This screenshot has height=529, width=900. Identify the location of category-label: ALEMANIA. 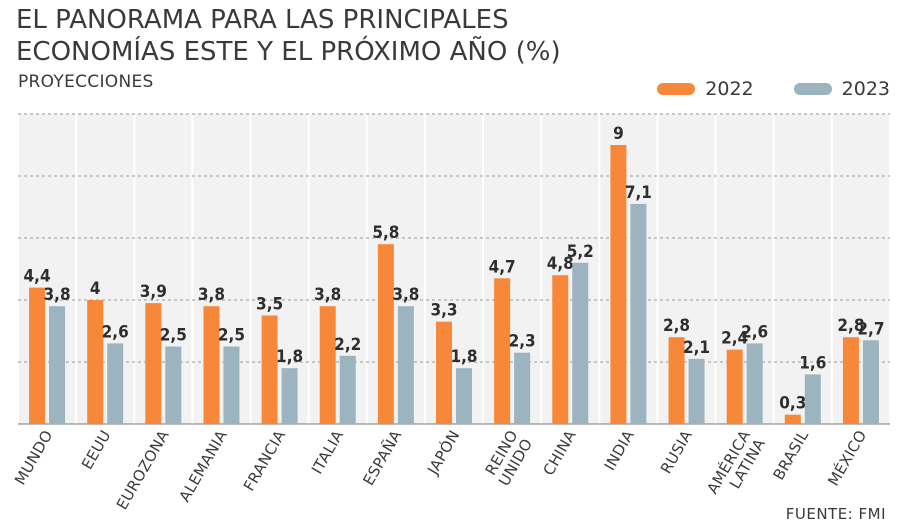
(204, 466).